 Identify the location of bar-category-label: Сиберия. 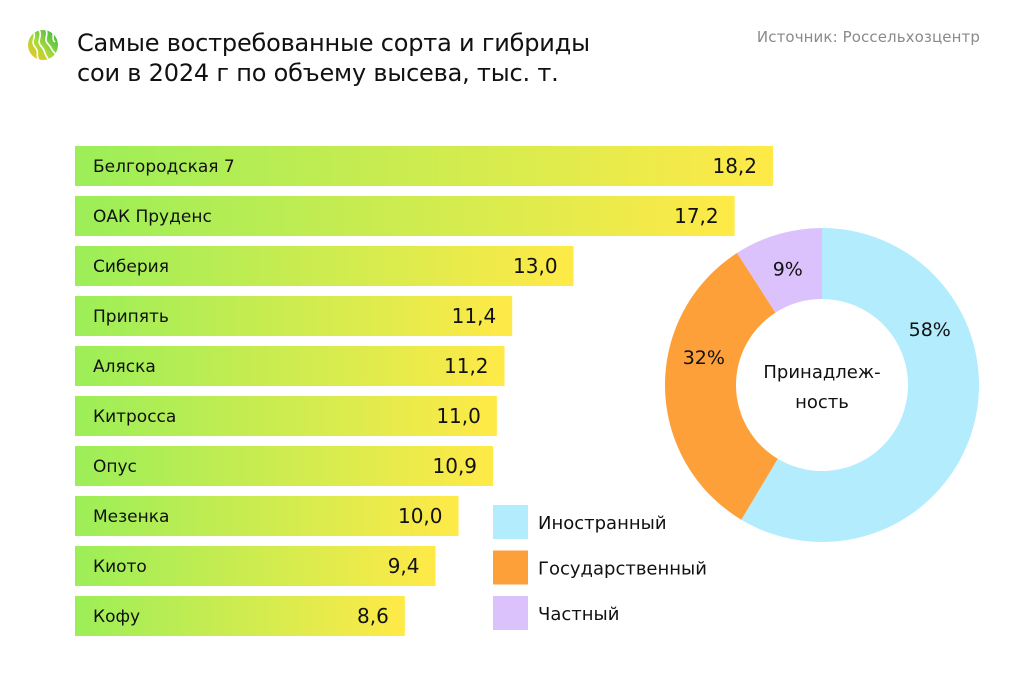
(131, 267).